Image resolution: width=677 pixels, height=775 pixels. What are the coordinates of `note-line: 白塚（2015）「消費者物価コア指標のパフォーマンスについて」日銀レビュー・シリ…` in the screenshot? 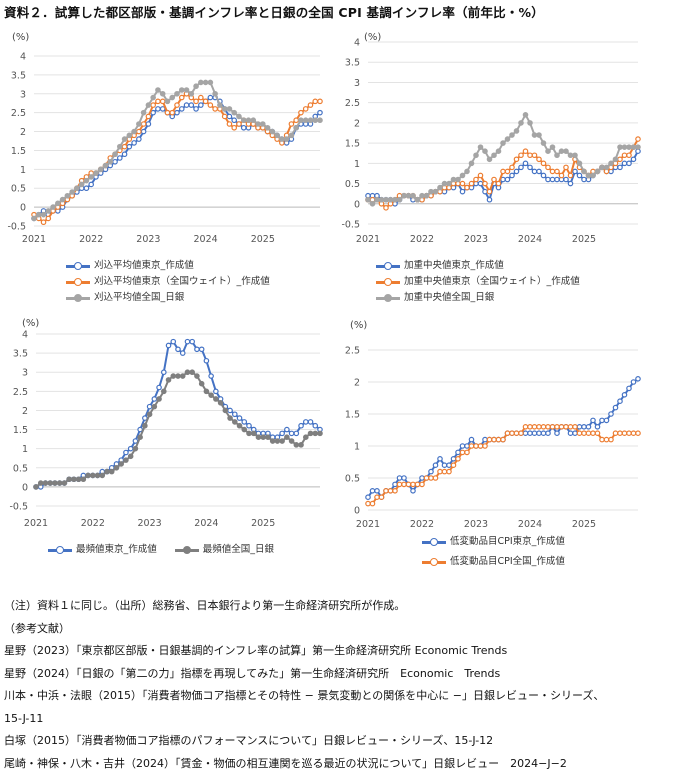 It's located at (340, 741).